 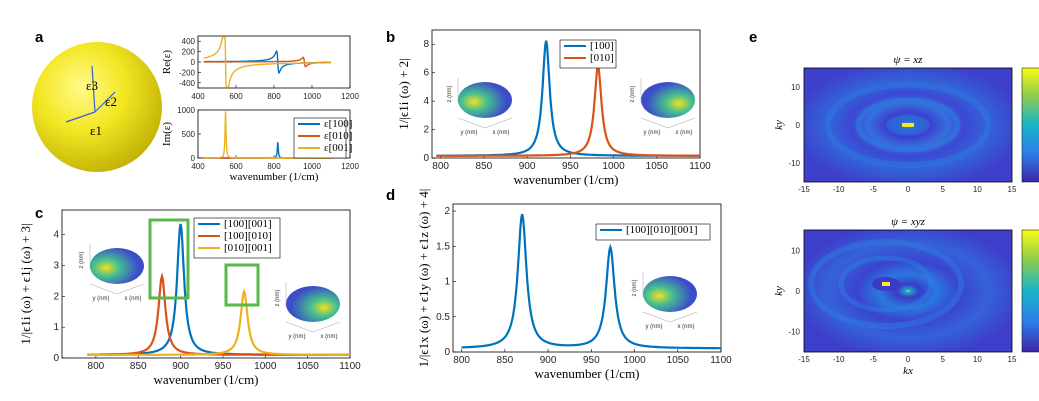 What do you see at coordinates (56, 266) in the screenshot?
I see `c-ytick: 3` at bounding box center [56, 266].